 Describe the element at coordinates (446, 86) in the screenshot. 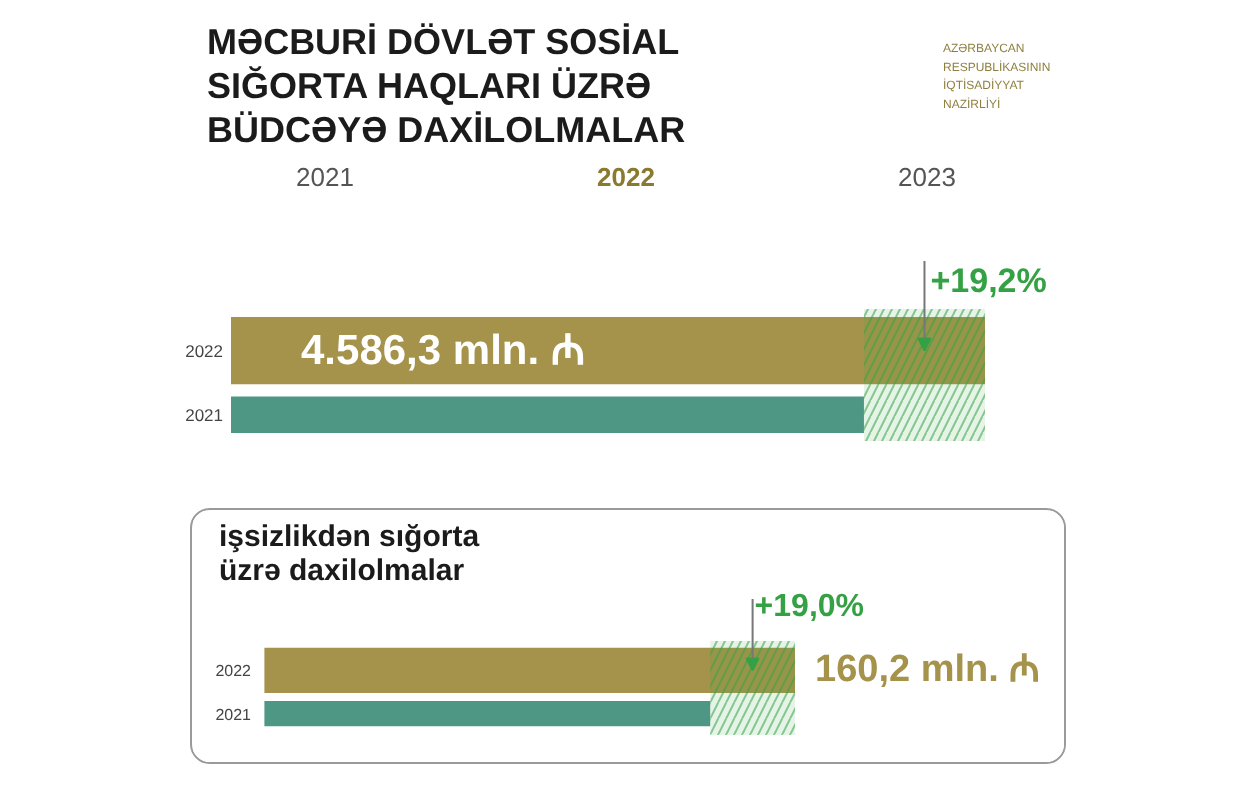

I see `chart-title: MƏCBURİ DÖVLƏT SOSİAL SIĞORTA HAQLARI ÜZRƏ BÜDCƏYƏ DAXİLOLMALAR` at that location.